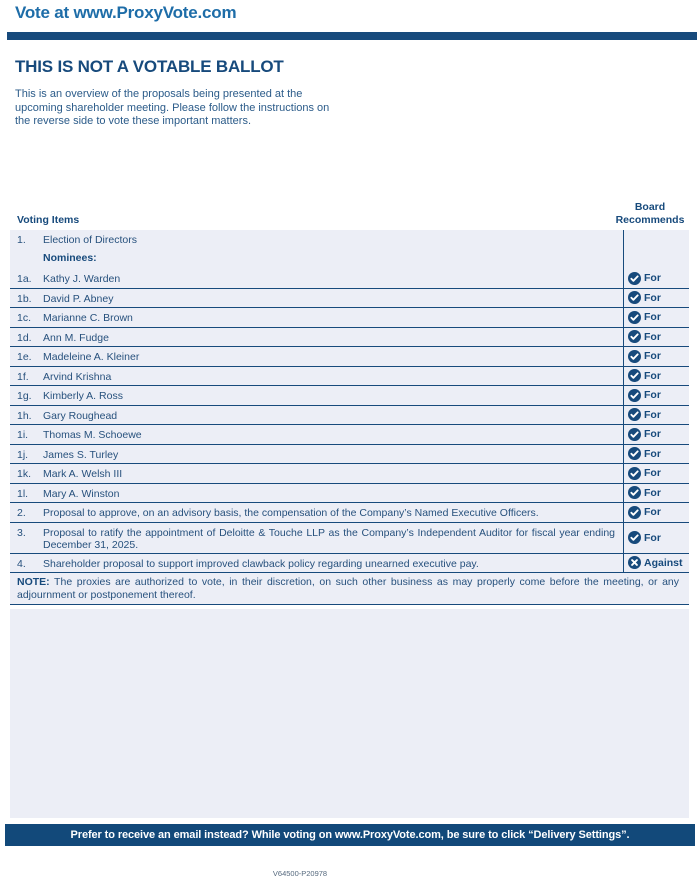 Image resolution: width=700 pixels, height=894 pixels. Describe the element at coordinates (91, 357) in the screenshot. I see `row-text: Madeleine A. Kleiner` at that location.